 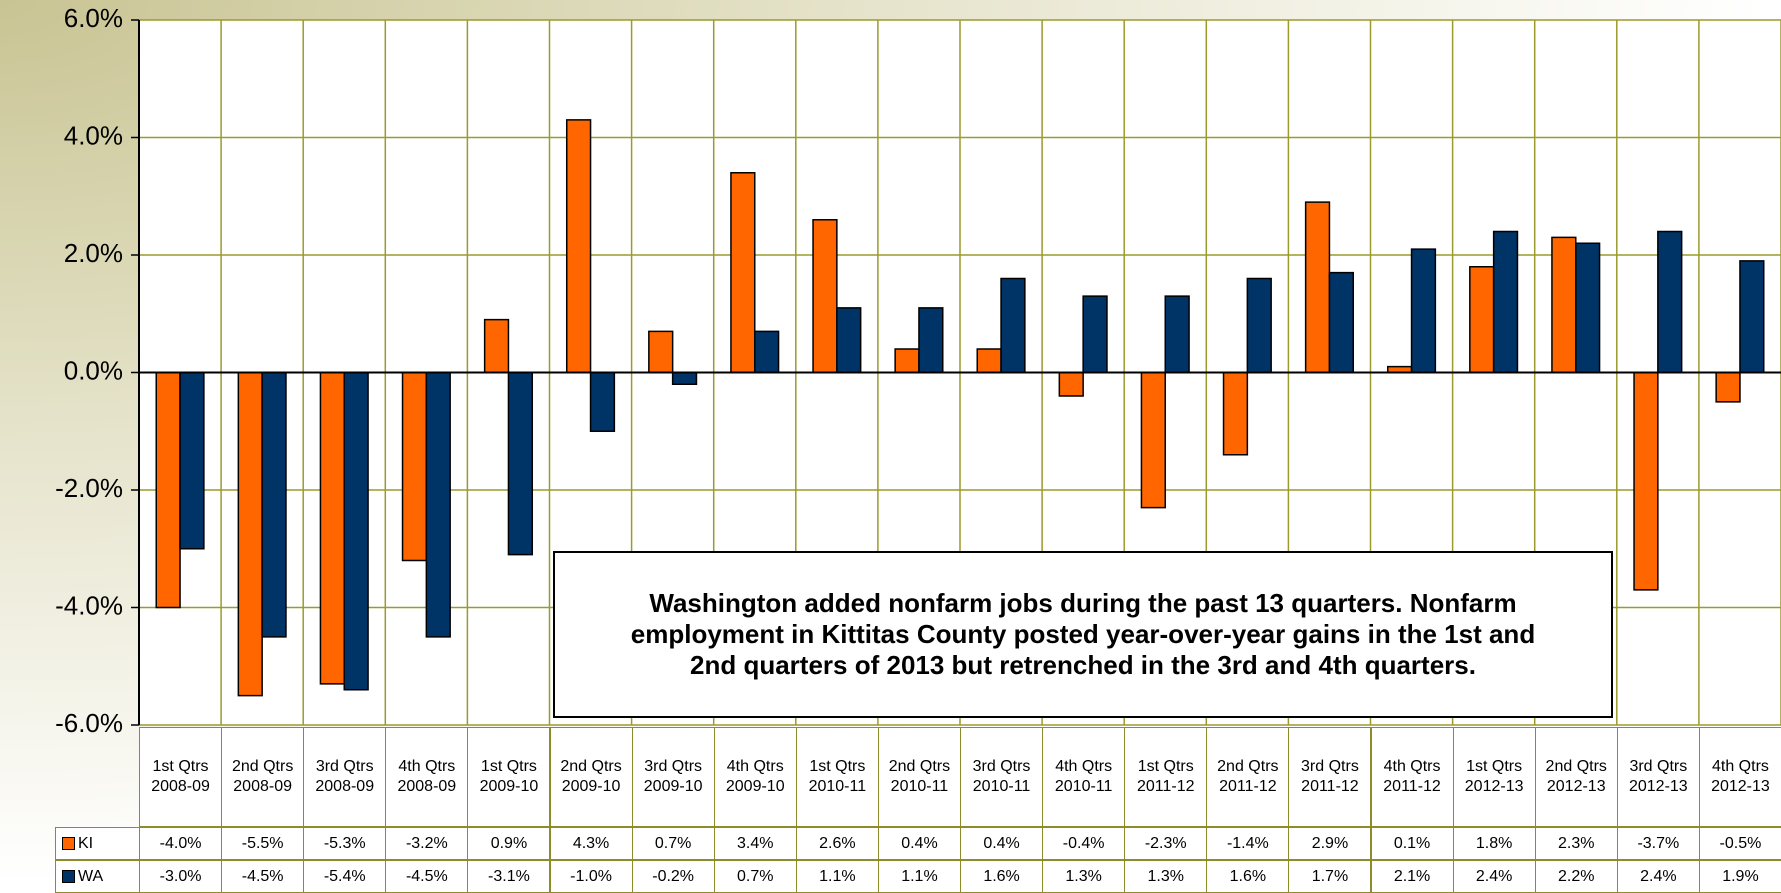 I want to click on data-label: 2.9%, so click(x=1330, y=843).